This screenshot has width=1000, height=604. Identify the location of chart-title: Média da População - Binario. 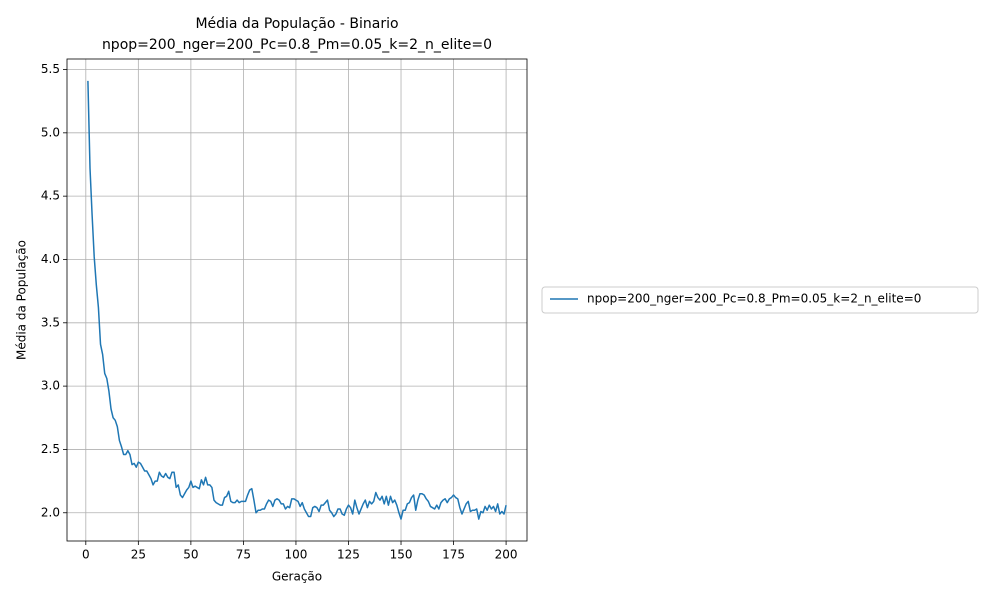
(296, 24).